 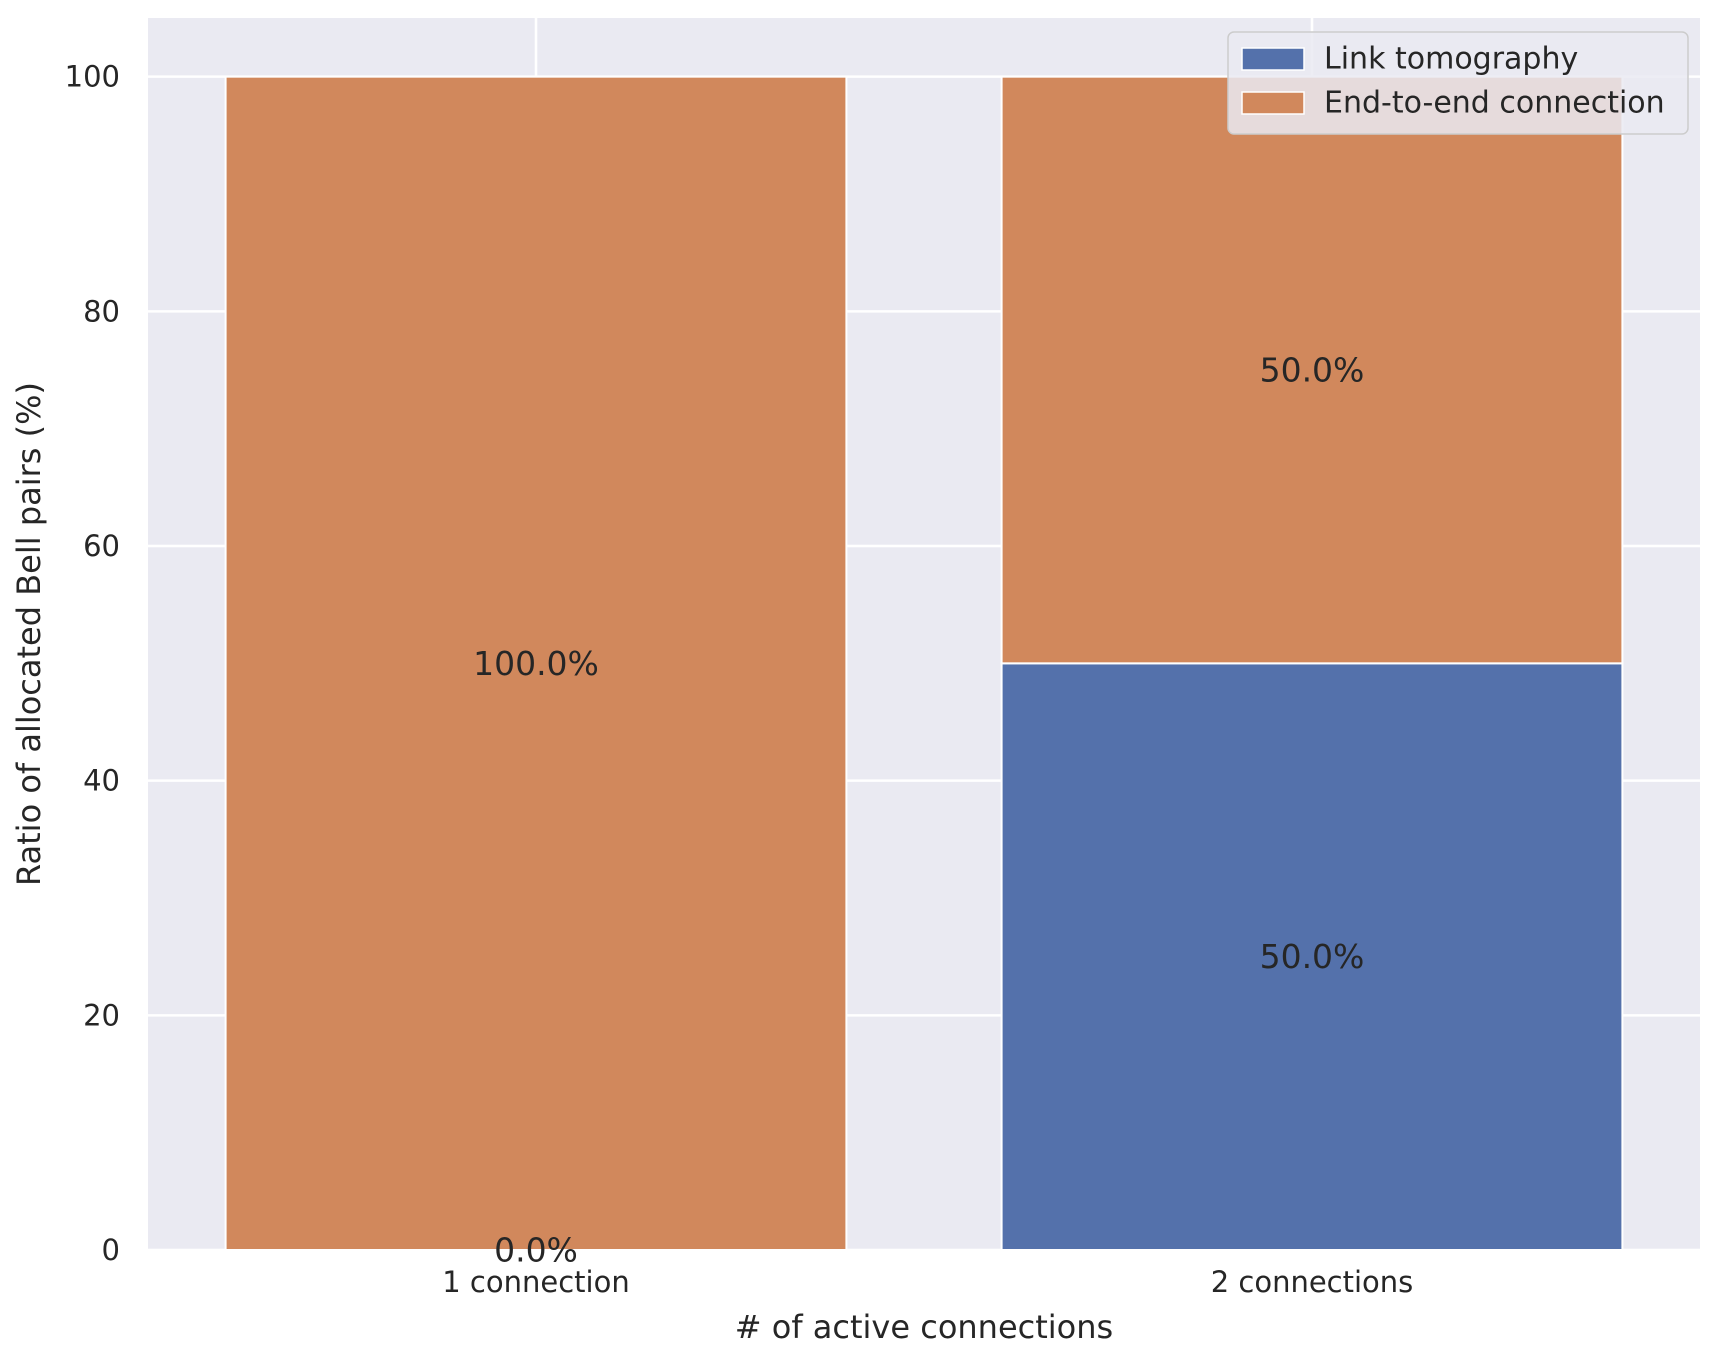 I want to click on legend-label: End-to-end connection, so click(x=1494, y=103).